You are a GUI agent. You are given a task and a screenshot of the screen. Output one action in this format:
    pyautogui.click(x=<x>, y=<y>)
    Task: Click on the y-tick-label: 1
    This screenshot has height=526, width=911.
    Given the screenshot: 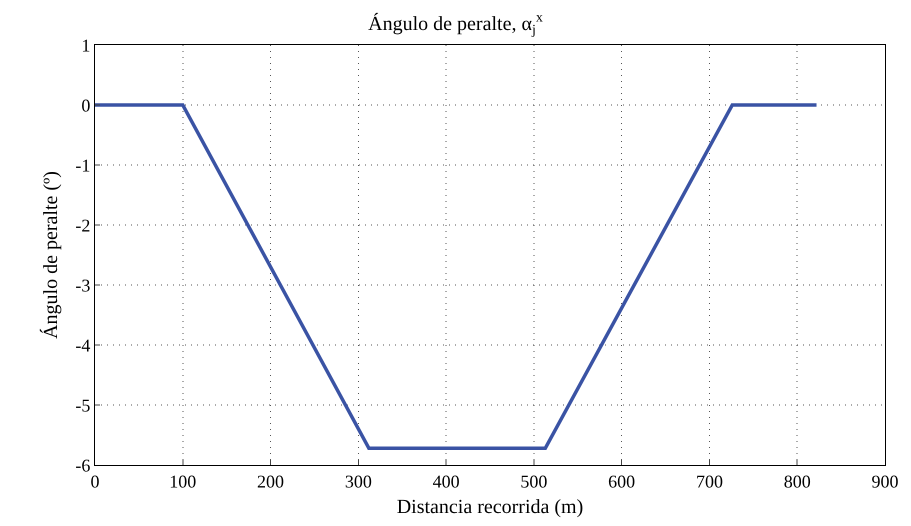 What is the action you would take?
    pyautogui.click(x=85, y=45)
    